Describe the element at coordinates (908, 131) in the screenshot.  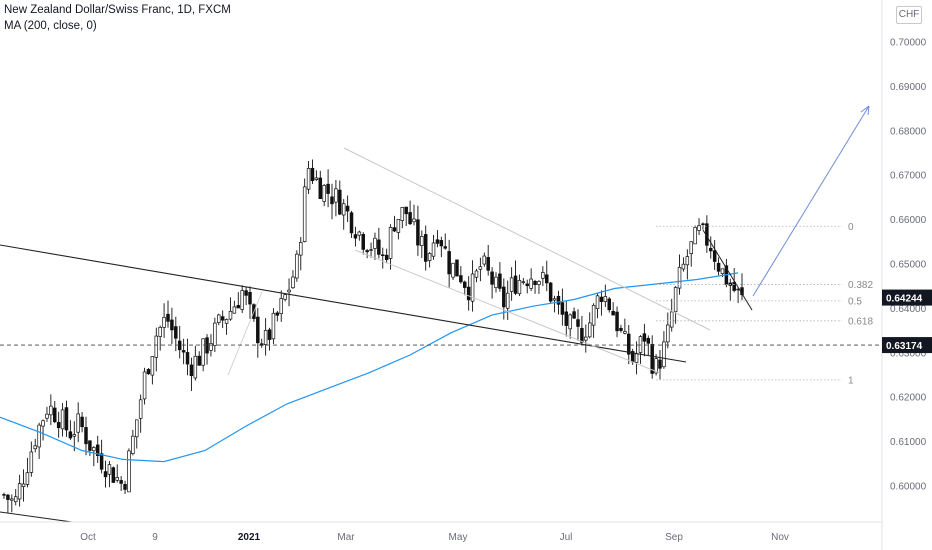
I see `y-tick-label: 0.68000` at that location.